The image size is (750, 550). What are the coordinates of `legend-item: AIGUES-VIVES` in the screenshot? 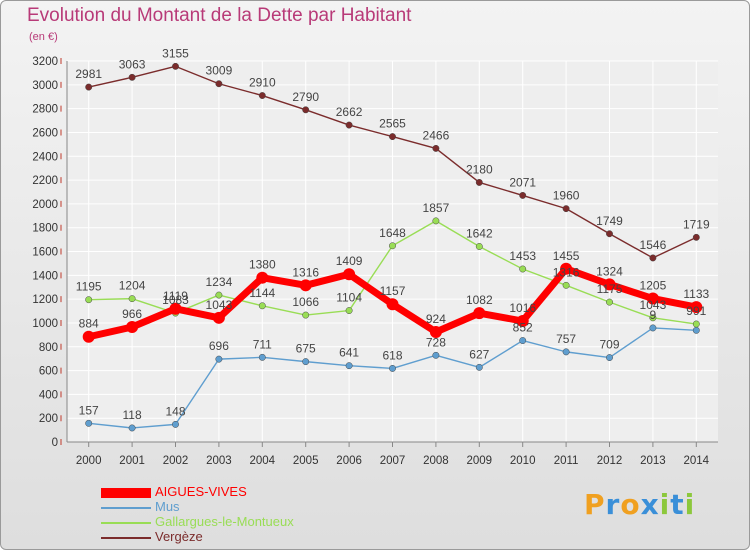 It's located at (261, 492).